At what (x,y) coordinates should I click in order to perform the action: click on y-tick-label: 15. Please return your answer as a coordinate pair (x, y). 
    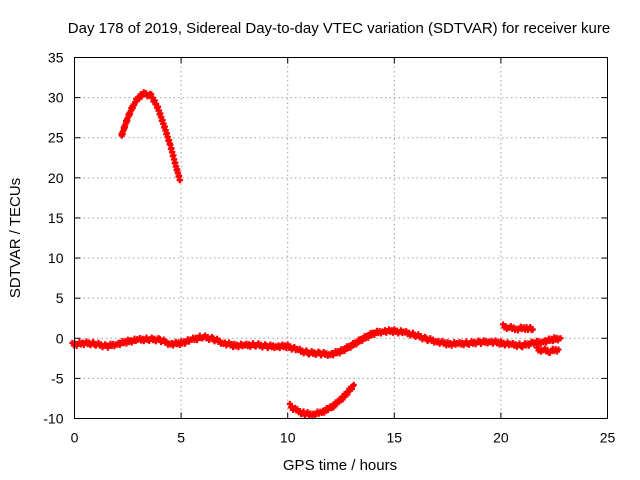
    Looking at the image, I should click on (56, 218).